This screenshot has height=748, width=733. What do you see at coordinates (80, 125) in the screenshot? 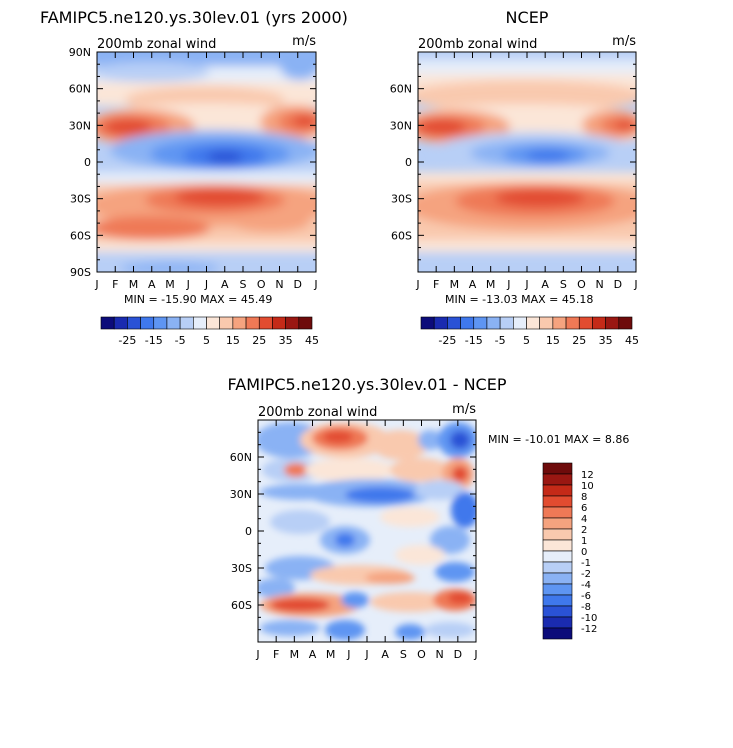
I see `y-tick-label: 30N` at bounding box center [80, 125].